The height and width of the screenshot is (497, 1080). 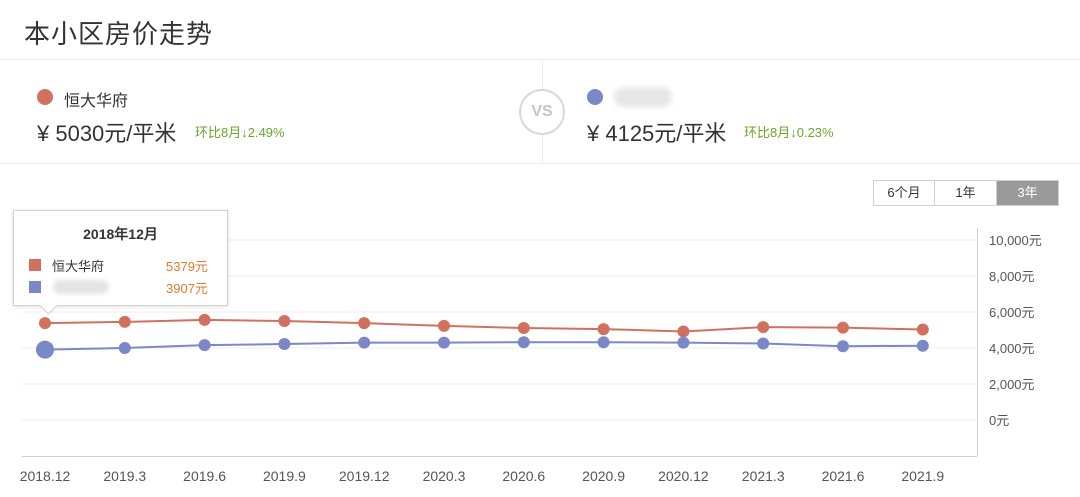 I want to click on x-tick-label: 2021.3, so click(x=763, y=476).